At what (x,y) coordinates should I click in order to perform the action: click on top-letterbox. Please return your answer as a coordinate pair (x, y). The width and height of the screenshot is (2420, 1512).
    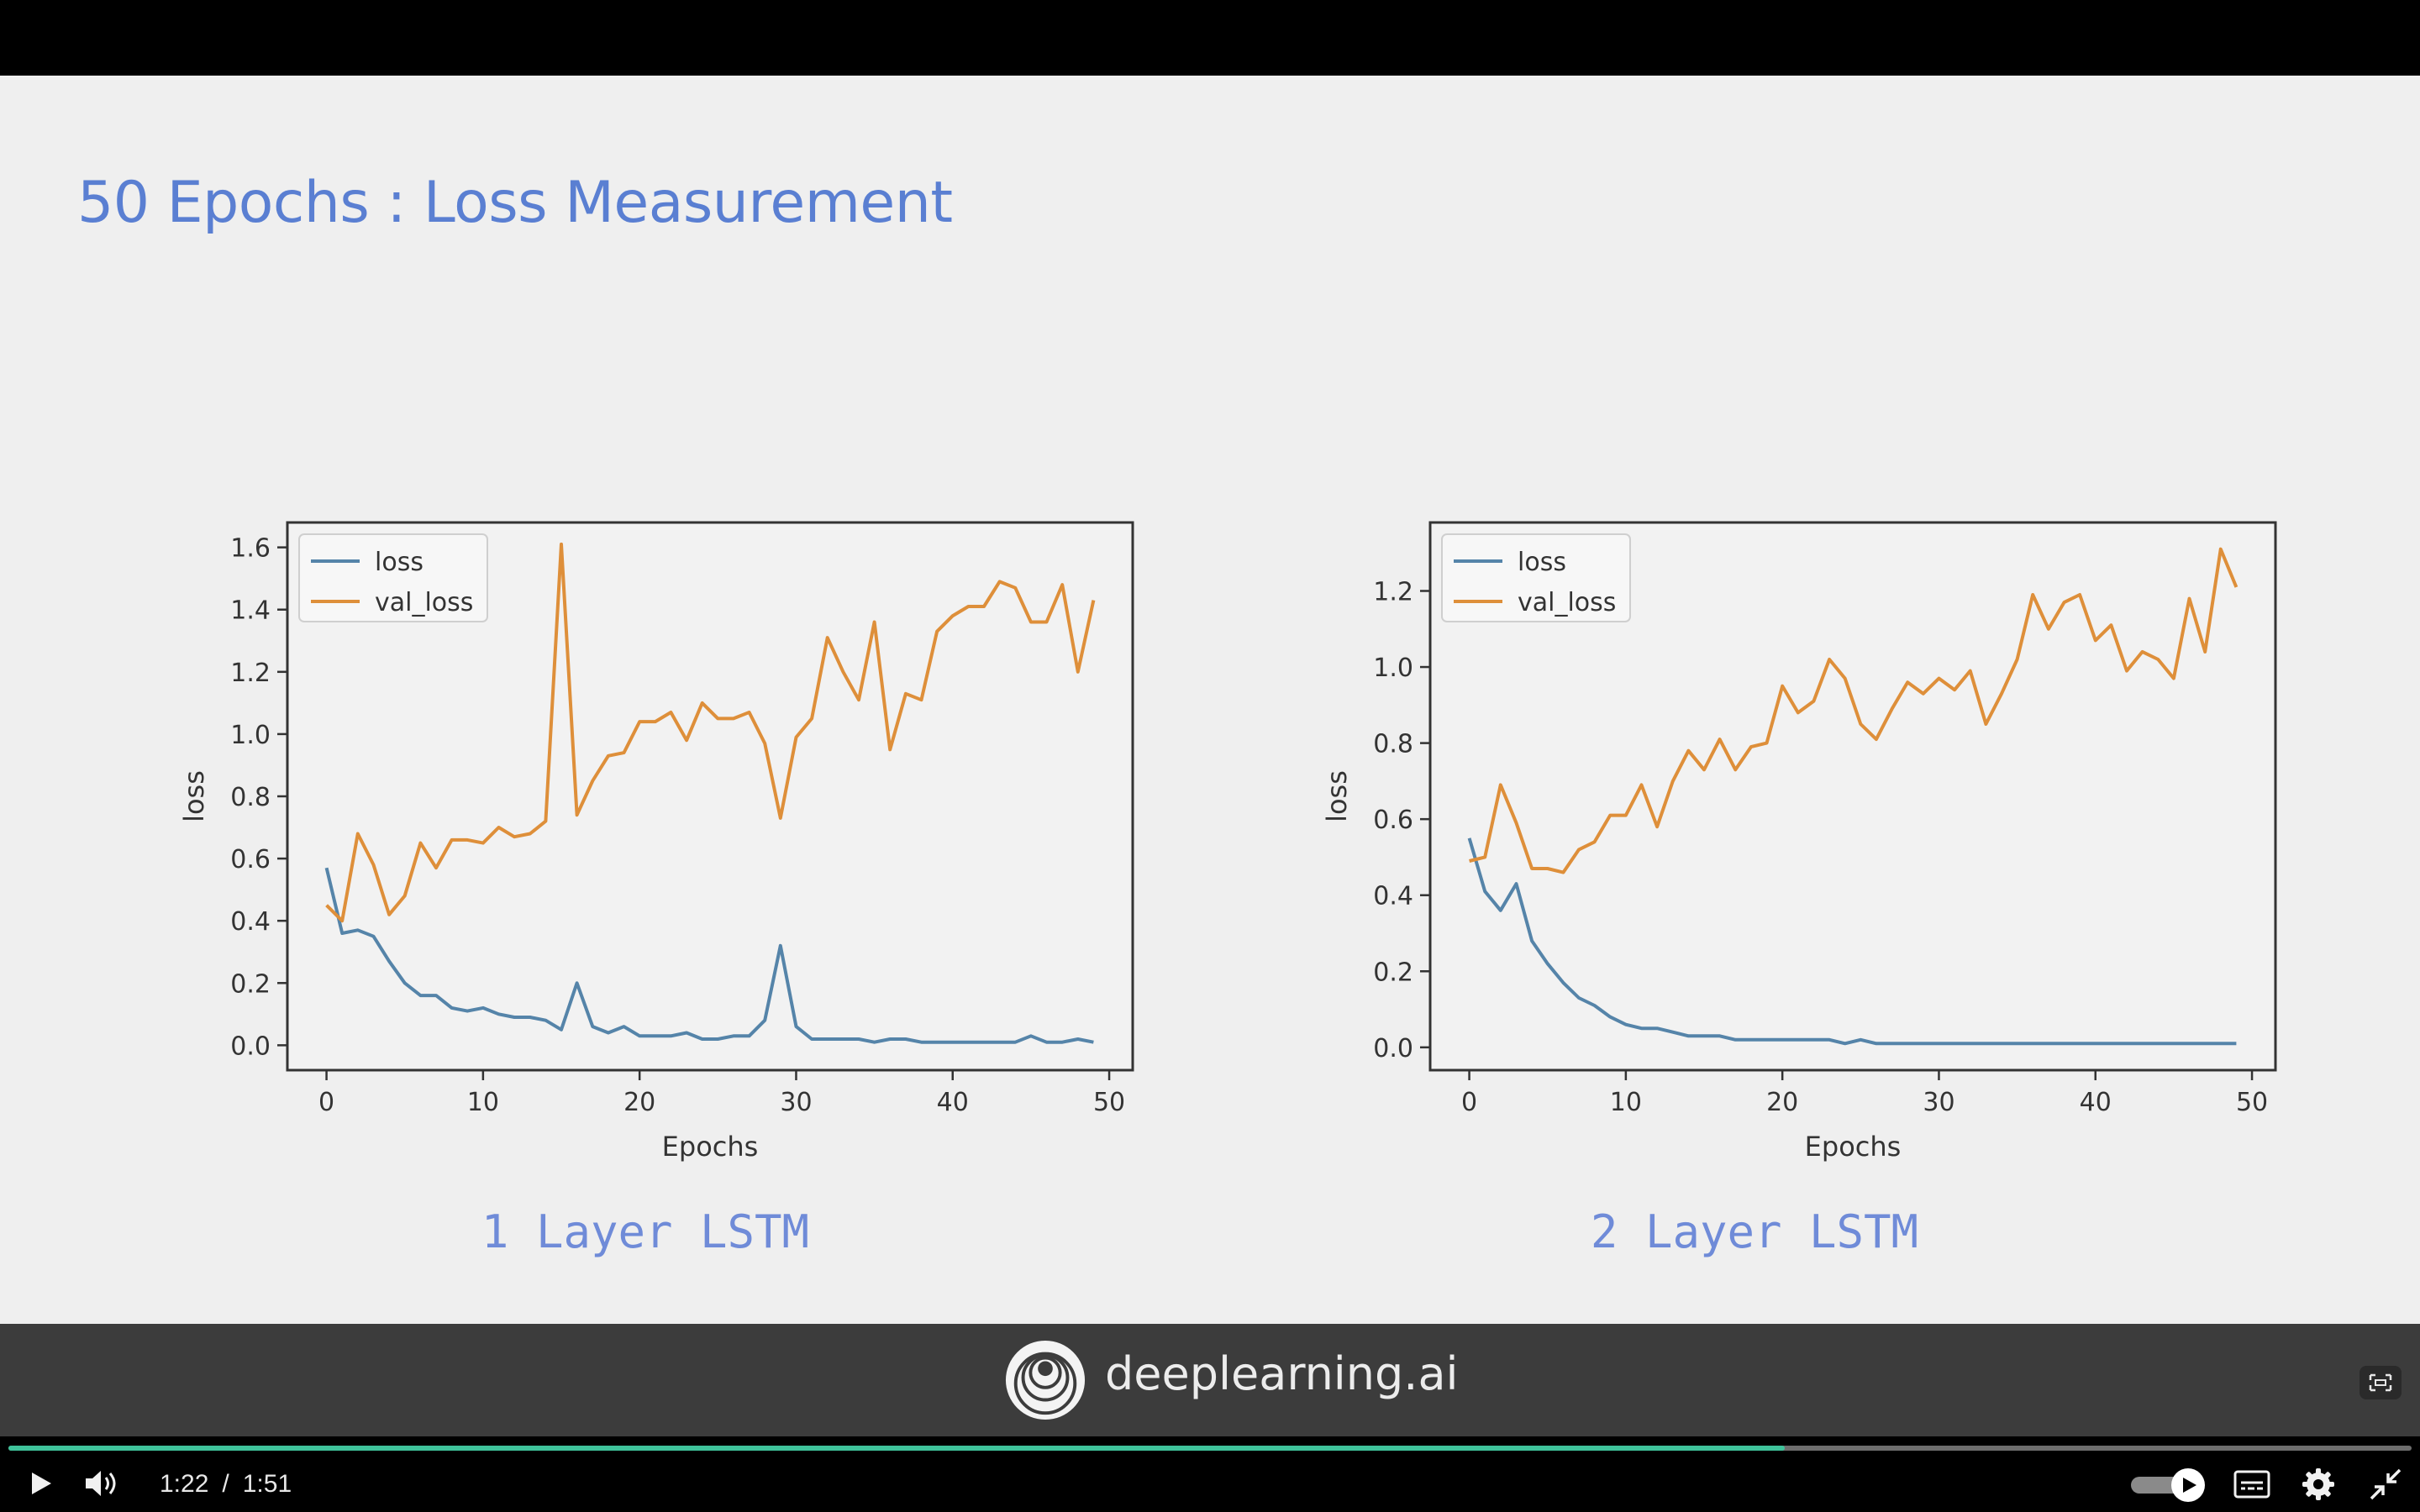
    Looking at the image, I should click on (1210, 38).